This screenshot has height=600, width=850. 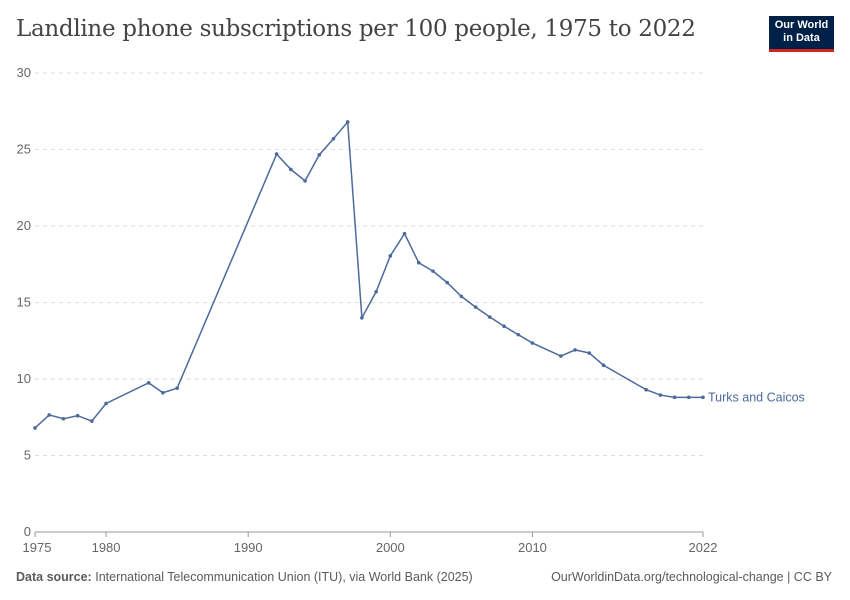 I want to click on x-tick-label: 1980, so click(x=106, y=547).